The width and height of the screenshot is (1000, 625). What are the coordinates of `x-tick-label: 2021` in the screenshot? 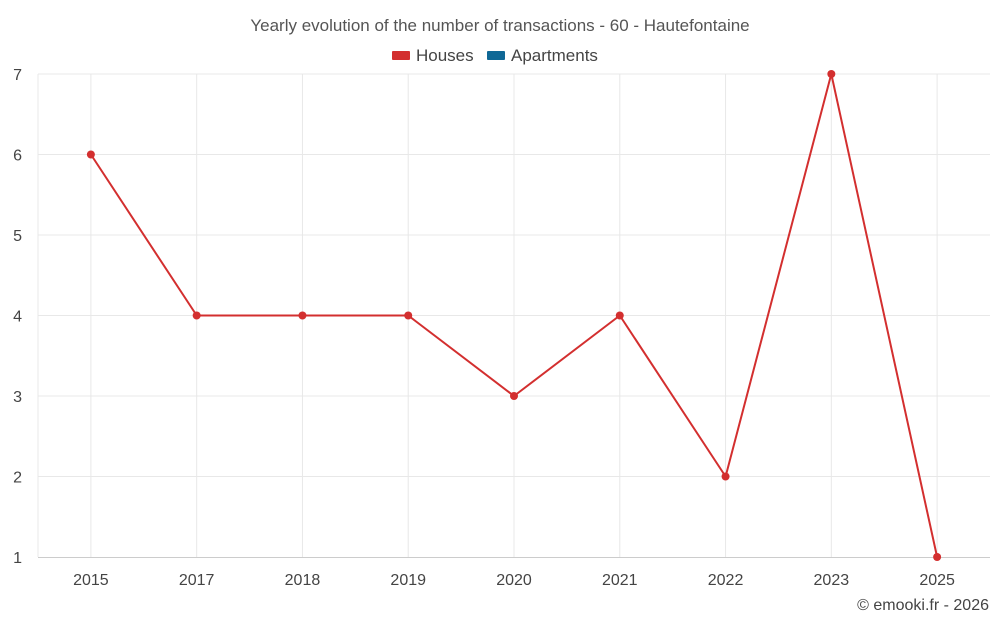 It's located at (620, 580).